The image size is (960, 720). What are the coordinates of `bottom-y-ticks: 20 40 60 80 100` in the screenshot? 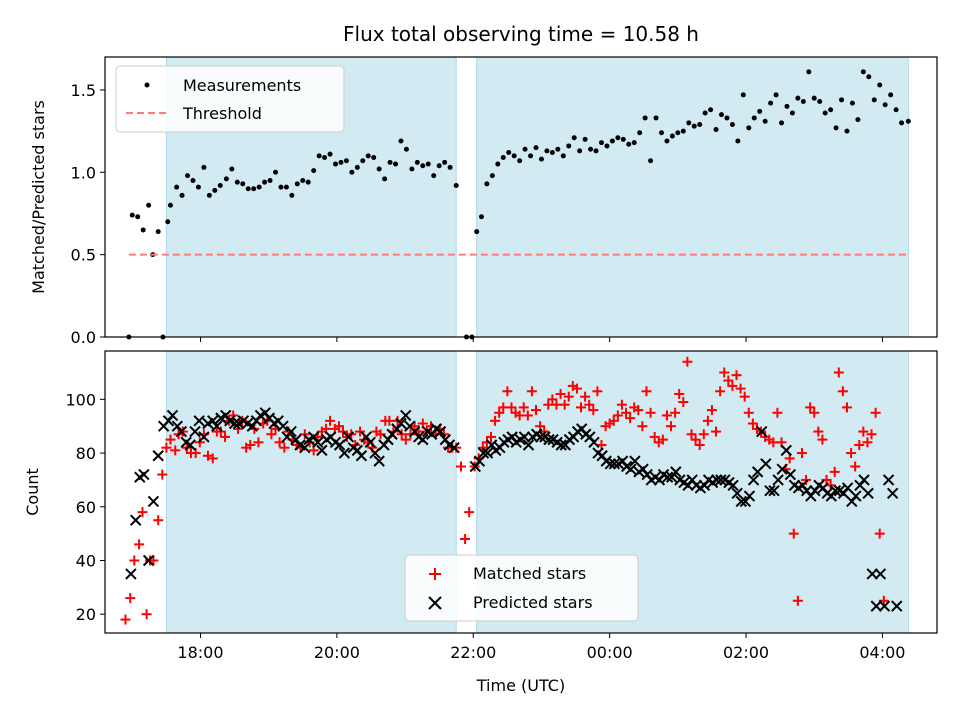 It's located at (85, 507).